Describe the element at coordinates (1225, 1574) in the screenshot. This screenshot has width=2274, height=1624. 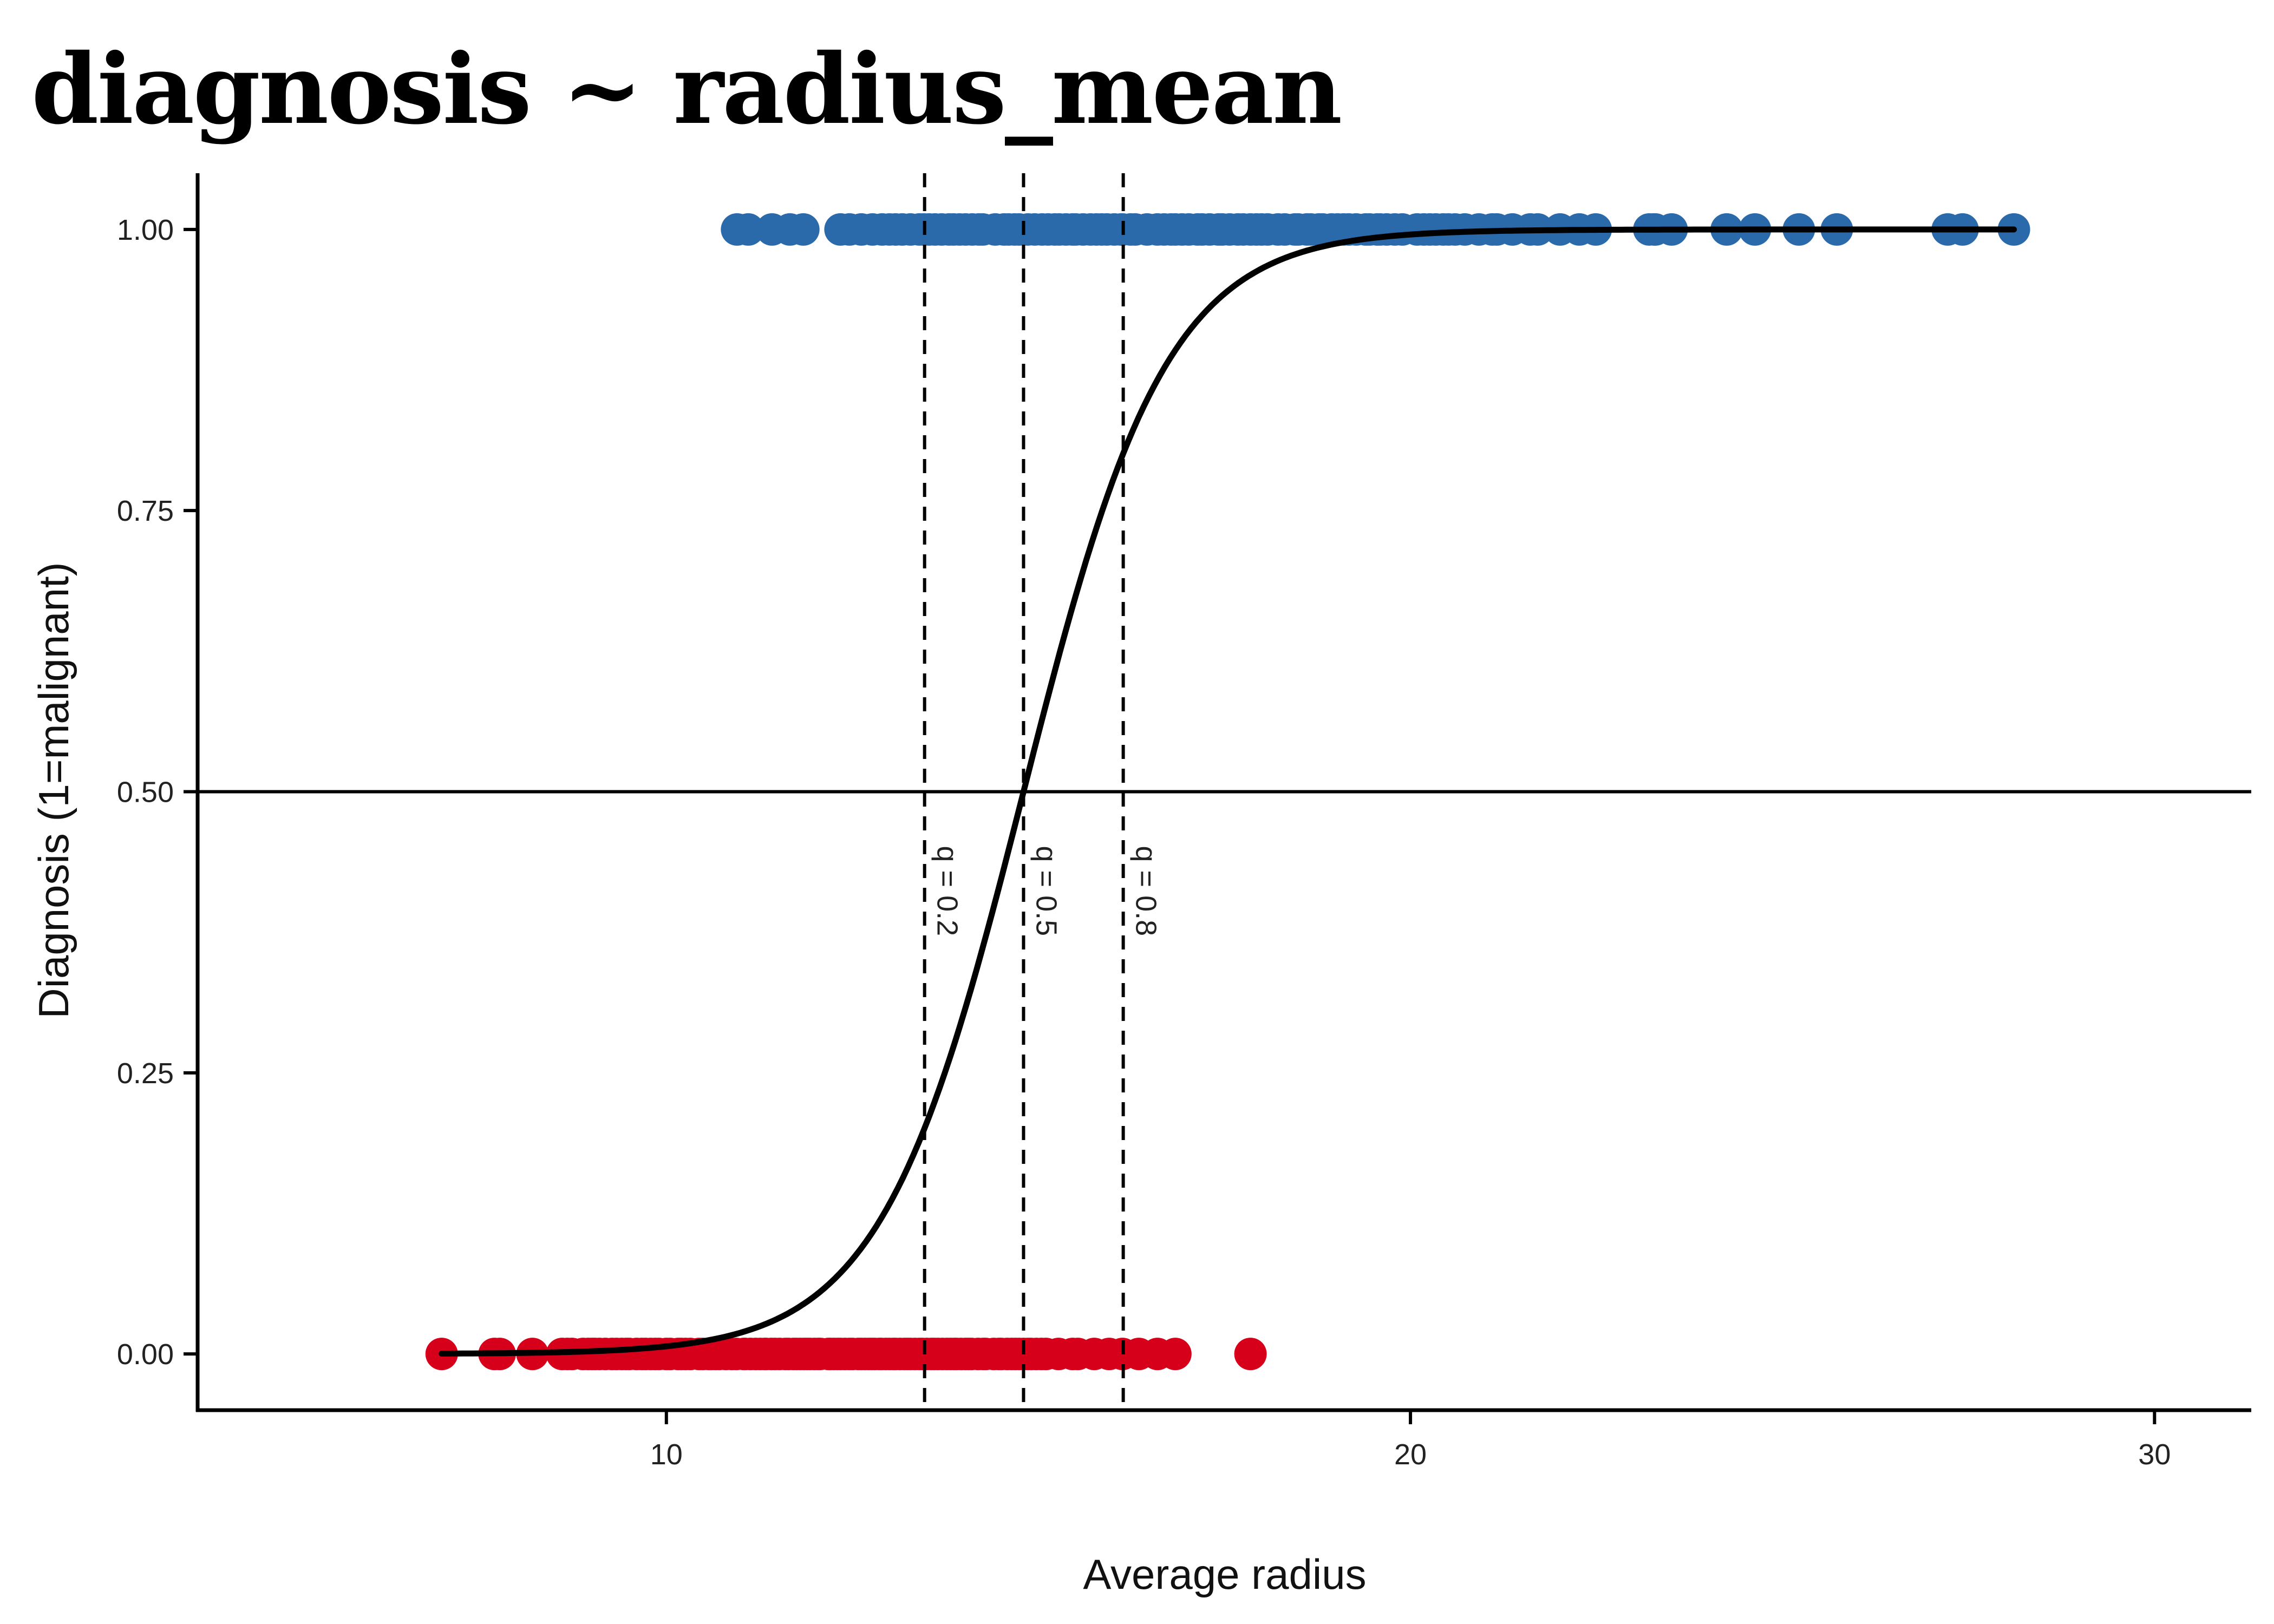
I see `x-axis-title: Average radius` at that location.